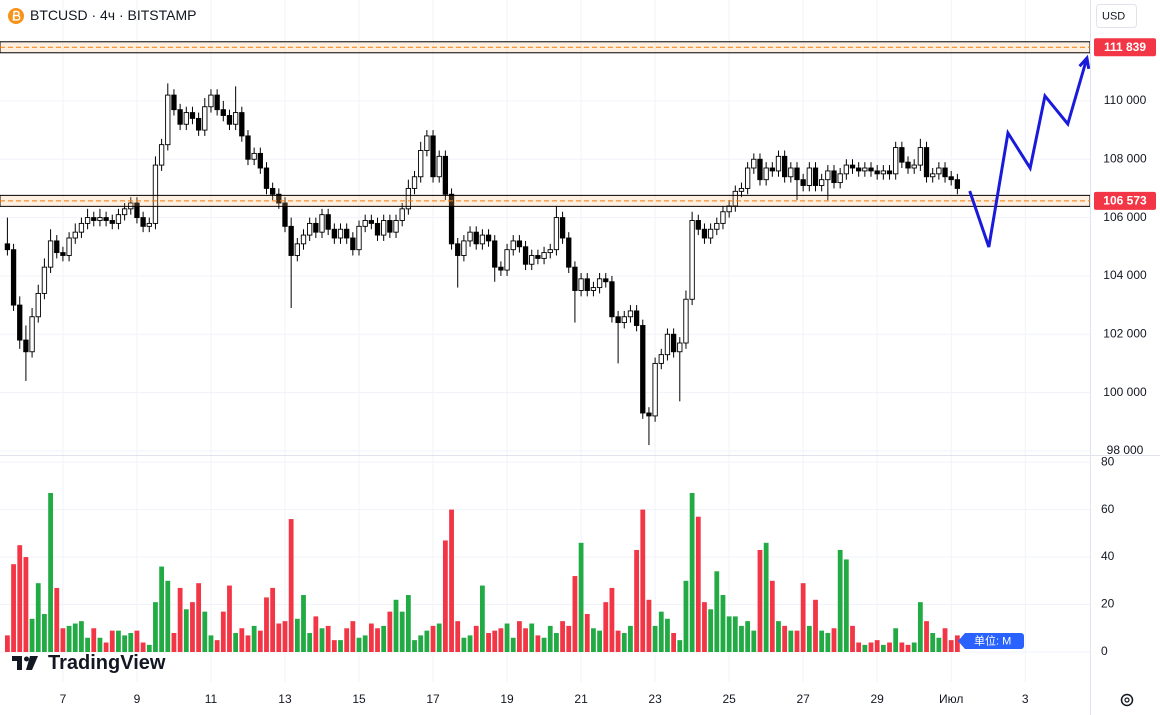  I want to click on logo-dot, so click(26, 659).